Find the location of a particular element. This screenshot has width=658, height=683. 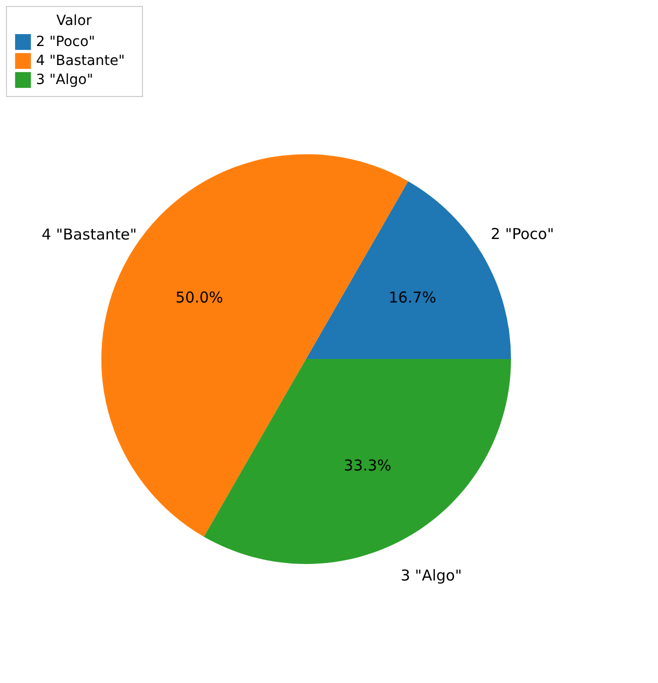

legend-label: 3 "Algo" is located at coordinates (65, 80).